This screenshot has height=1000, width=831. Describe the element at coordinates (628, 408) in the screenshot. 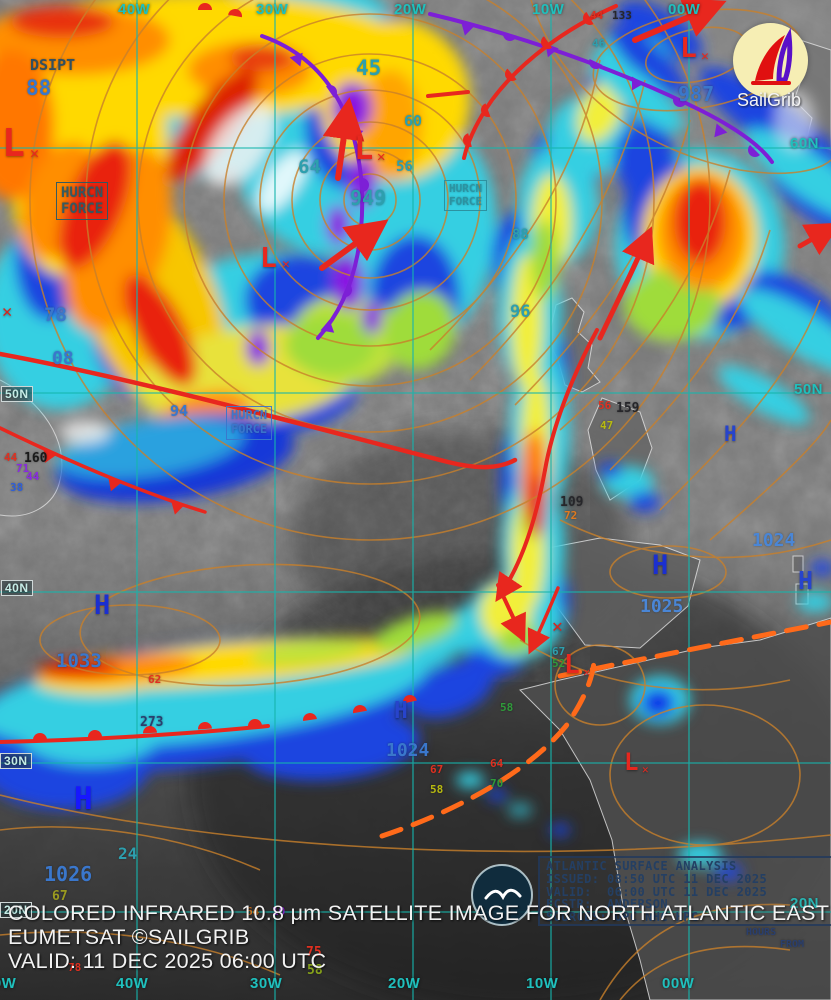

I see `station-value: 159` at that location.